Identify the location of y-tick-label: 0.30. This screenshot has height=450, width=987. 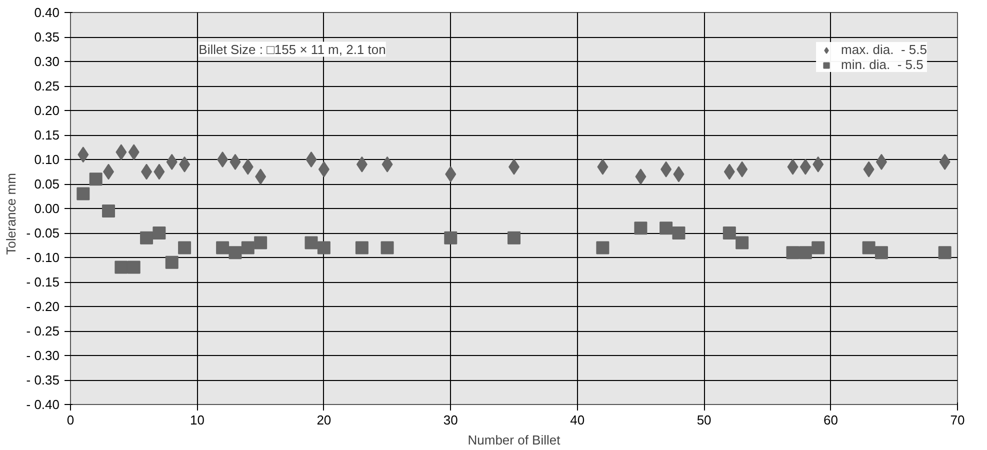
(47, 61).